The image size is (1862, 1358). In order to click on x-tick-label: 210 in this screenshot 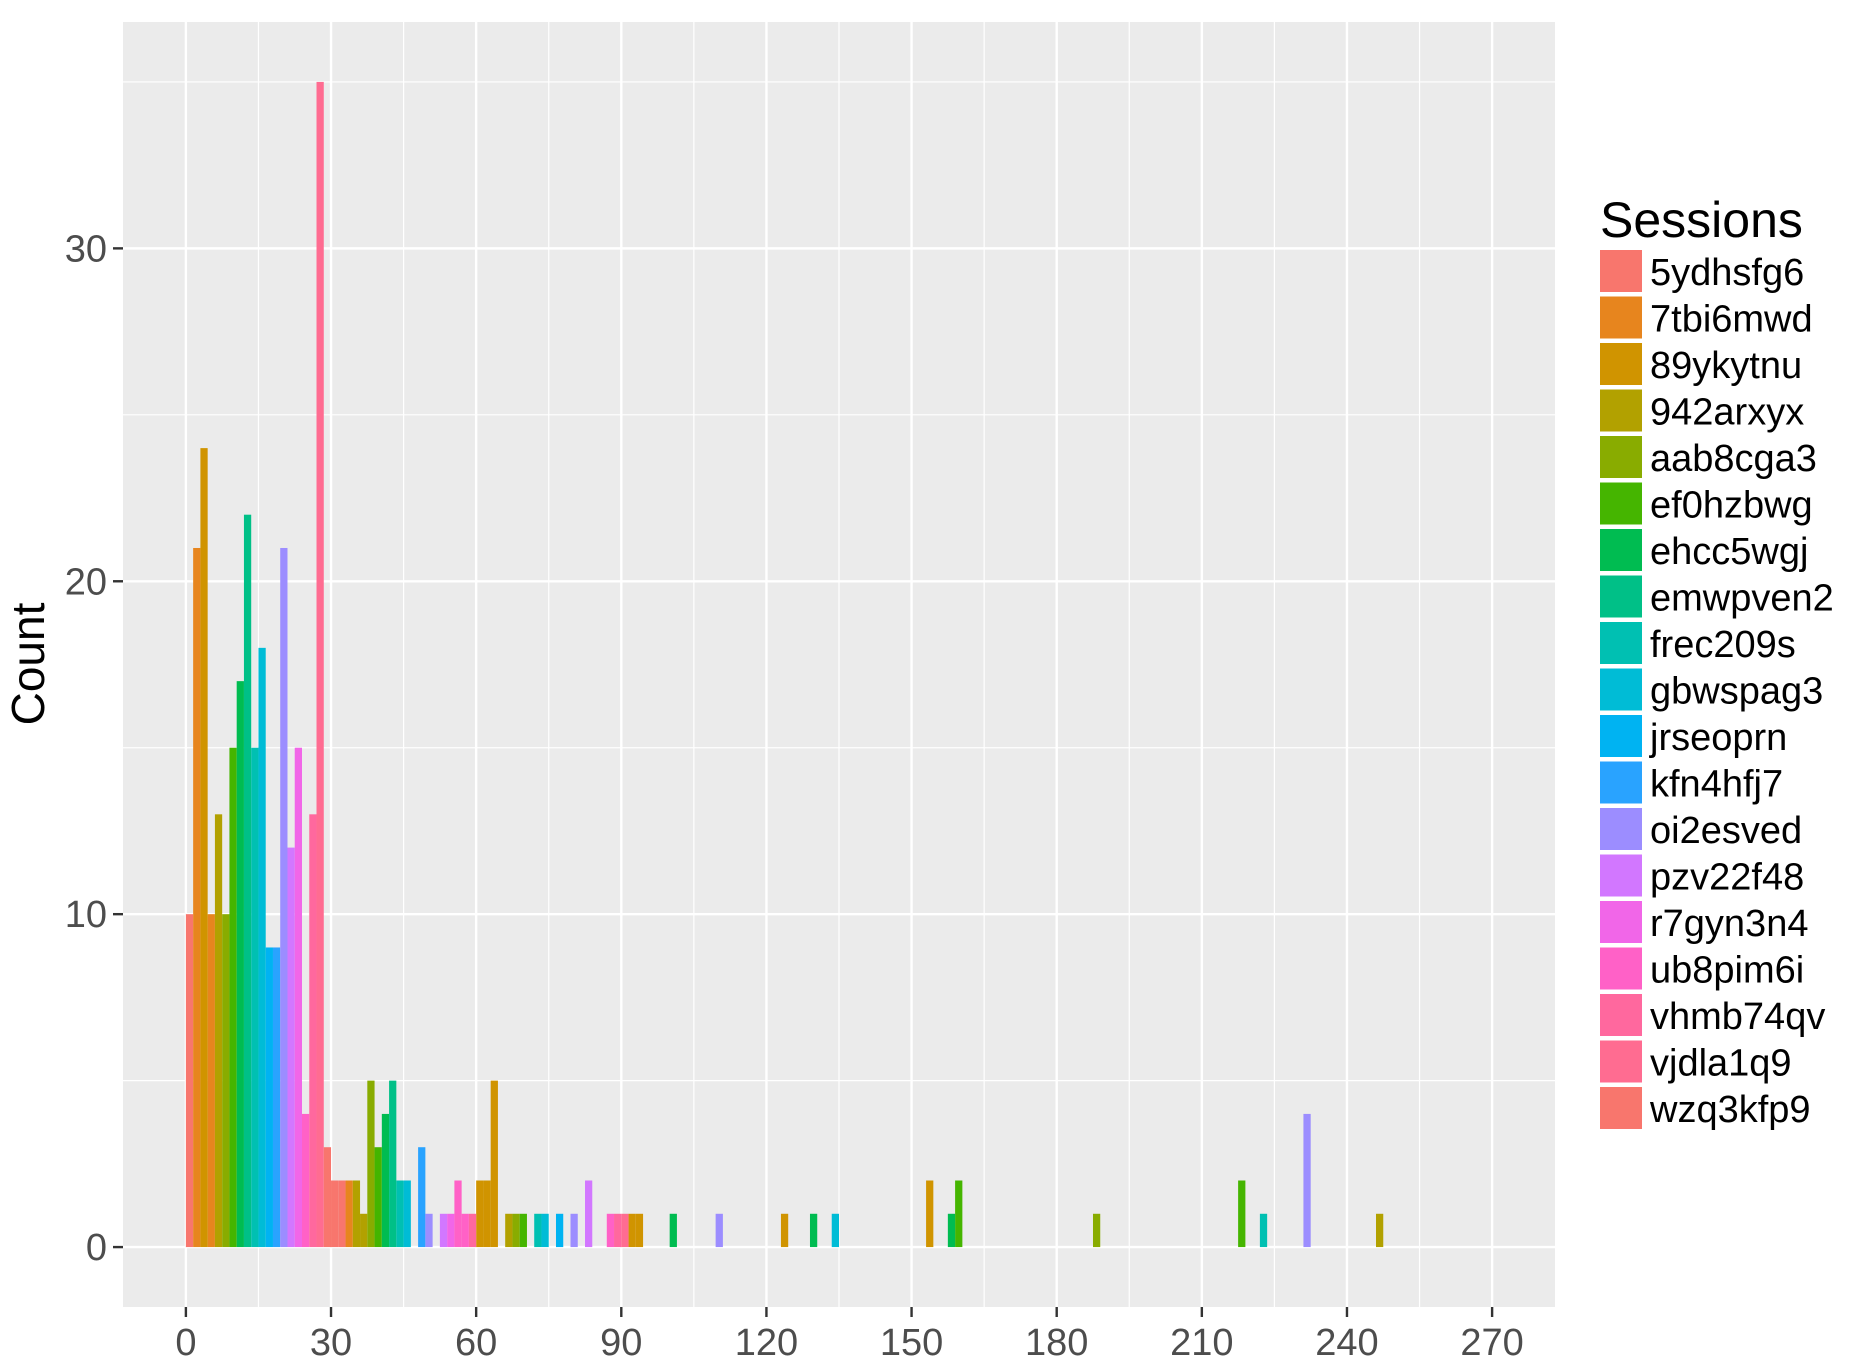, I will do `click(1201, 1340)`.